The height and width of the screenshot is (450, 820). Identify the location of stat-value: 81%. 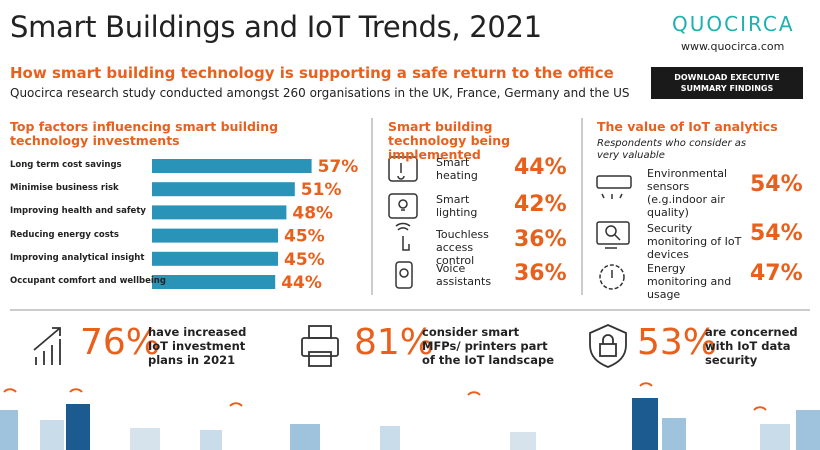
(394, 342).